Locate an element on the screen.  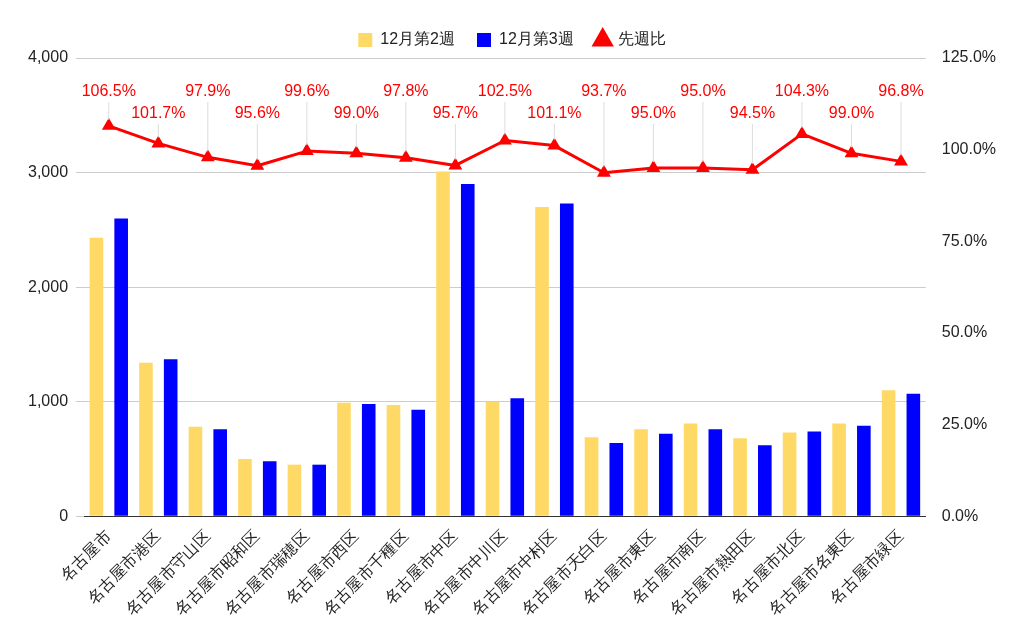
y-tick-label: 3,000 is located at coordinates (48, 171).